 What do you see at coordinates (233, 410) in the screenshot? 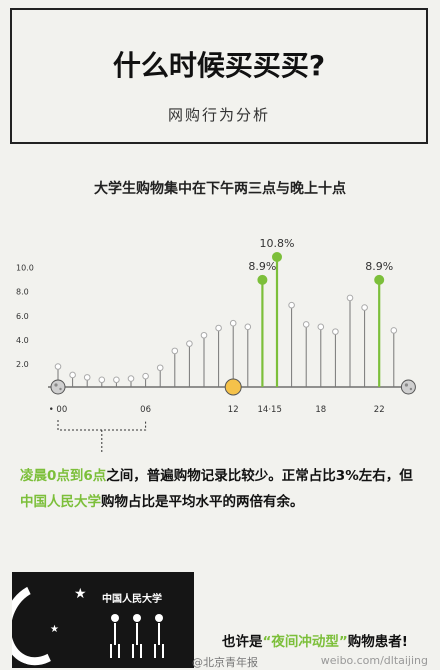
I see `x-tick-label: 12` at bounding box center [233, 410].